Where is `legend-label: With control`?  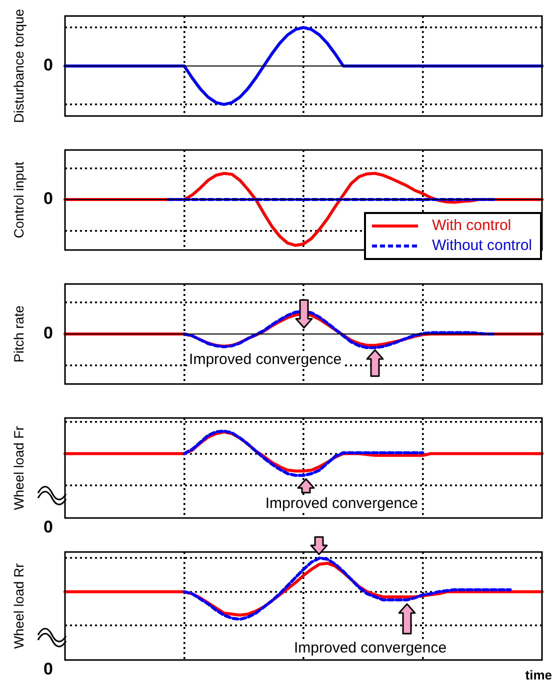 legend-label: With control is located at coordinates (472, 226).